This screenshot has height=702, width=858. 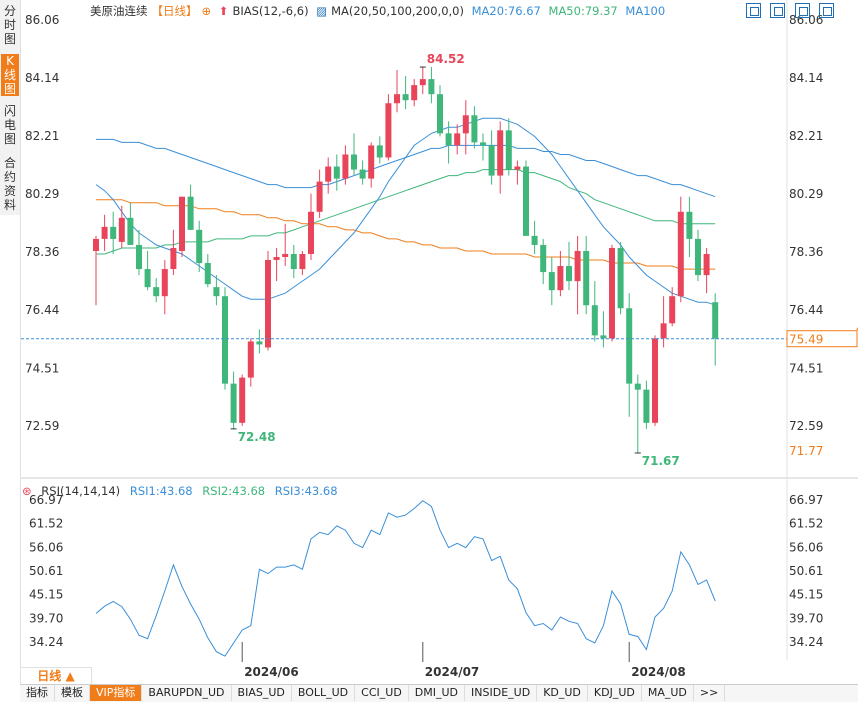 What do you see at coordinates (234, 491) in the screenshot?
I see `rsi2-value: RSI2:43.68` at bounding box center [234, 491].